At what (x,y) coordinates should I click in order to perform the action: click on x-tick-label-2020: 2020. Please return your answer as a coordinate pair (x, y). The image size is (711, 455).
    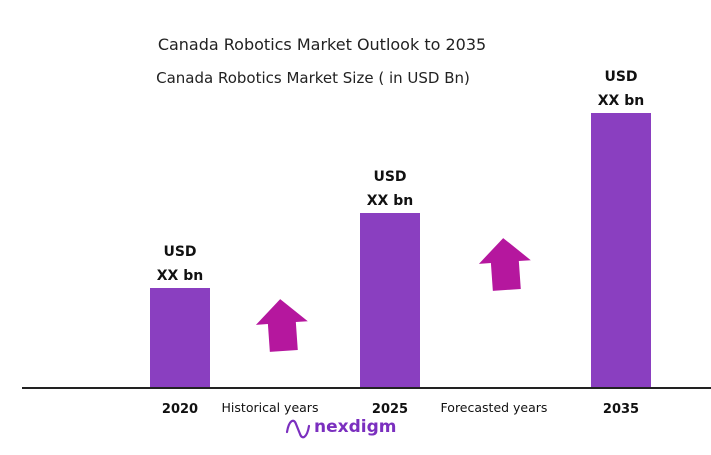
    Looking at the image, I should click on (180, 409).